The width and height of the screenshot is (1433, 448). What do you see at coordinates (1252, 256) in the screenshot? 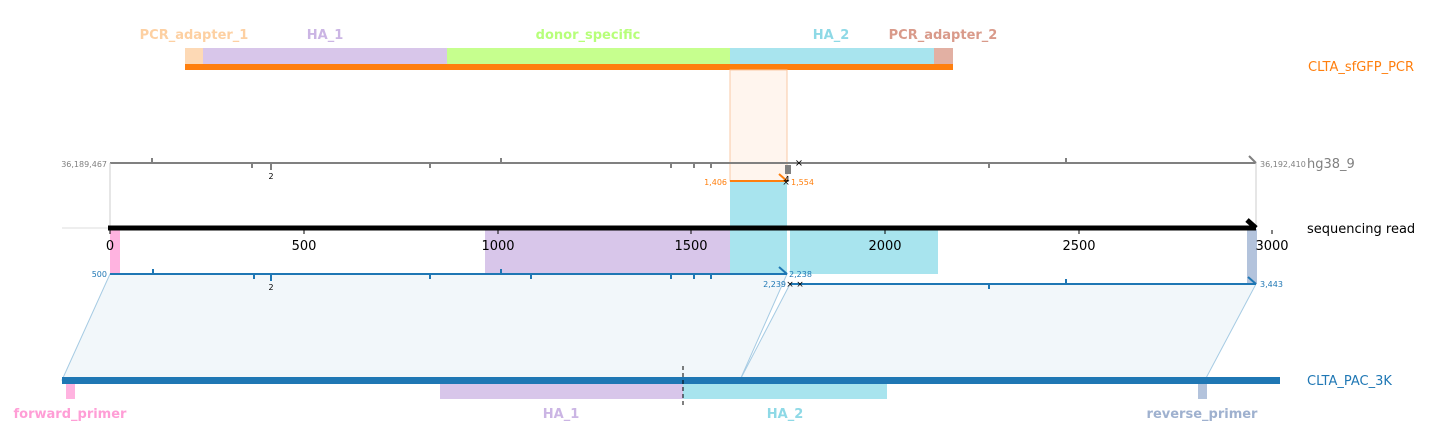
I see `read-reverse-primer-block` at bounding box center [1252, 256].